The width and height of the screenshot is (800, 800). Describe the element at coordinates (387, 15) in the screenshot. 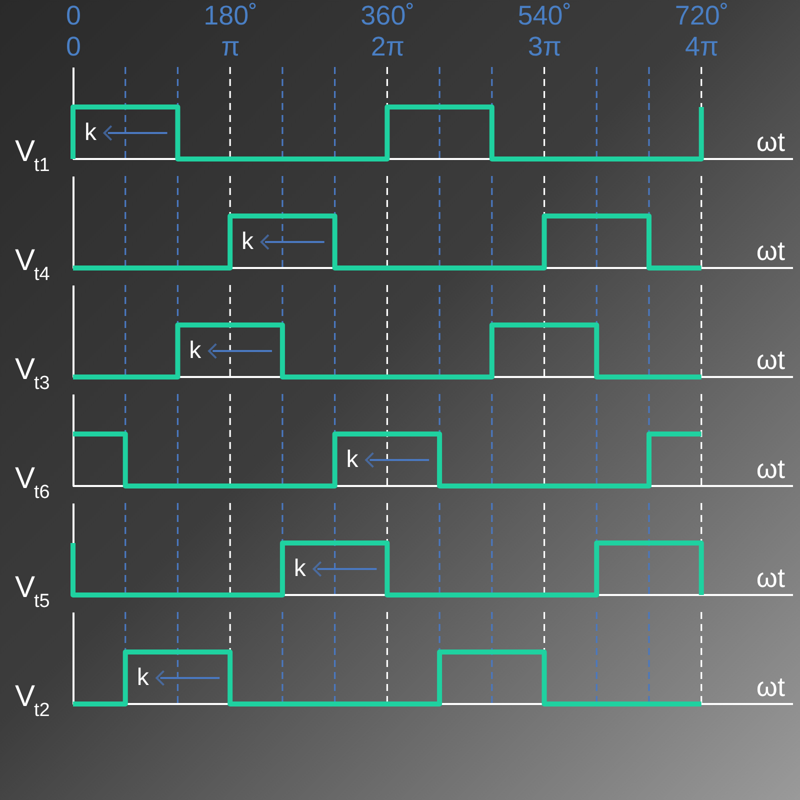

I see `x-tick-label: 360˚` at that location.